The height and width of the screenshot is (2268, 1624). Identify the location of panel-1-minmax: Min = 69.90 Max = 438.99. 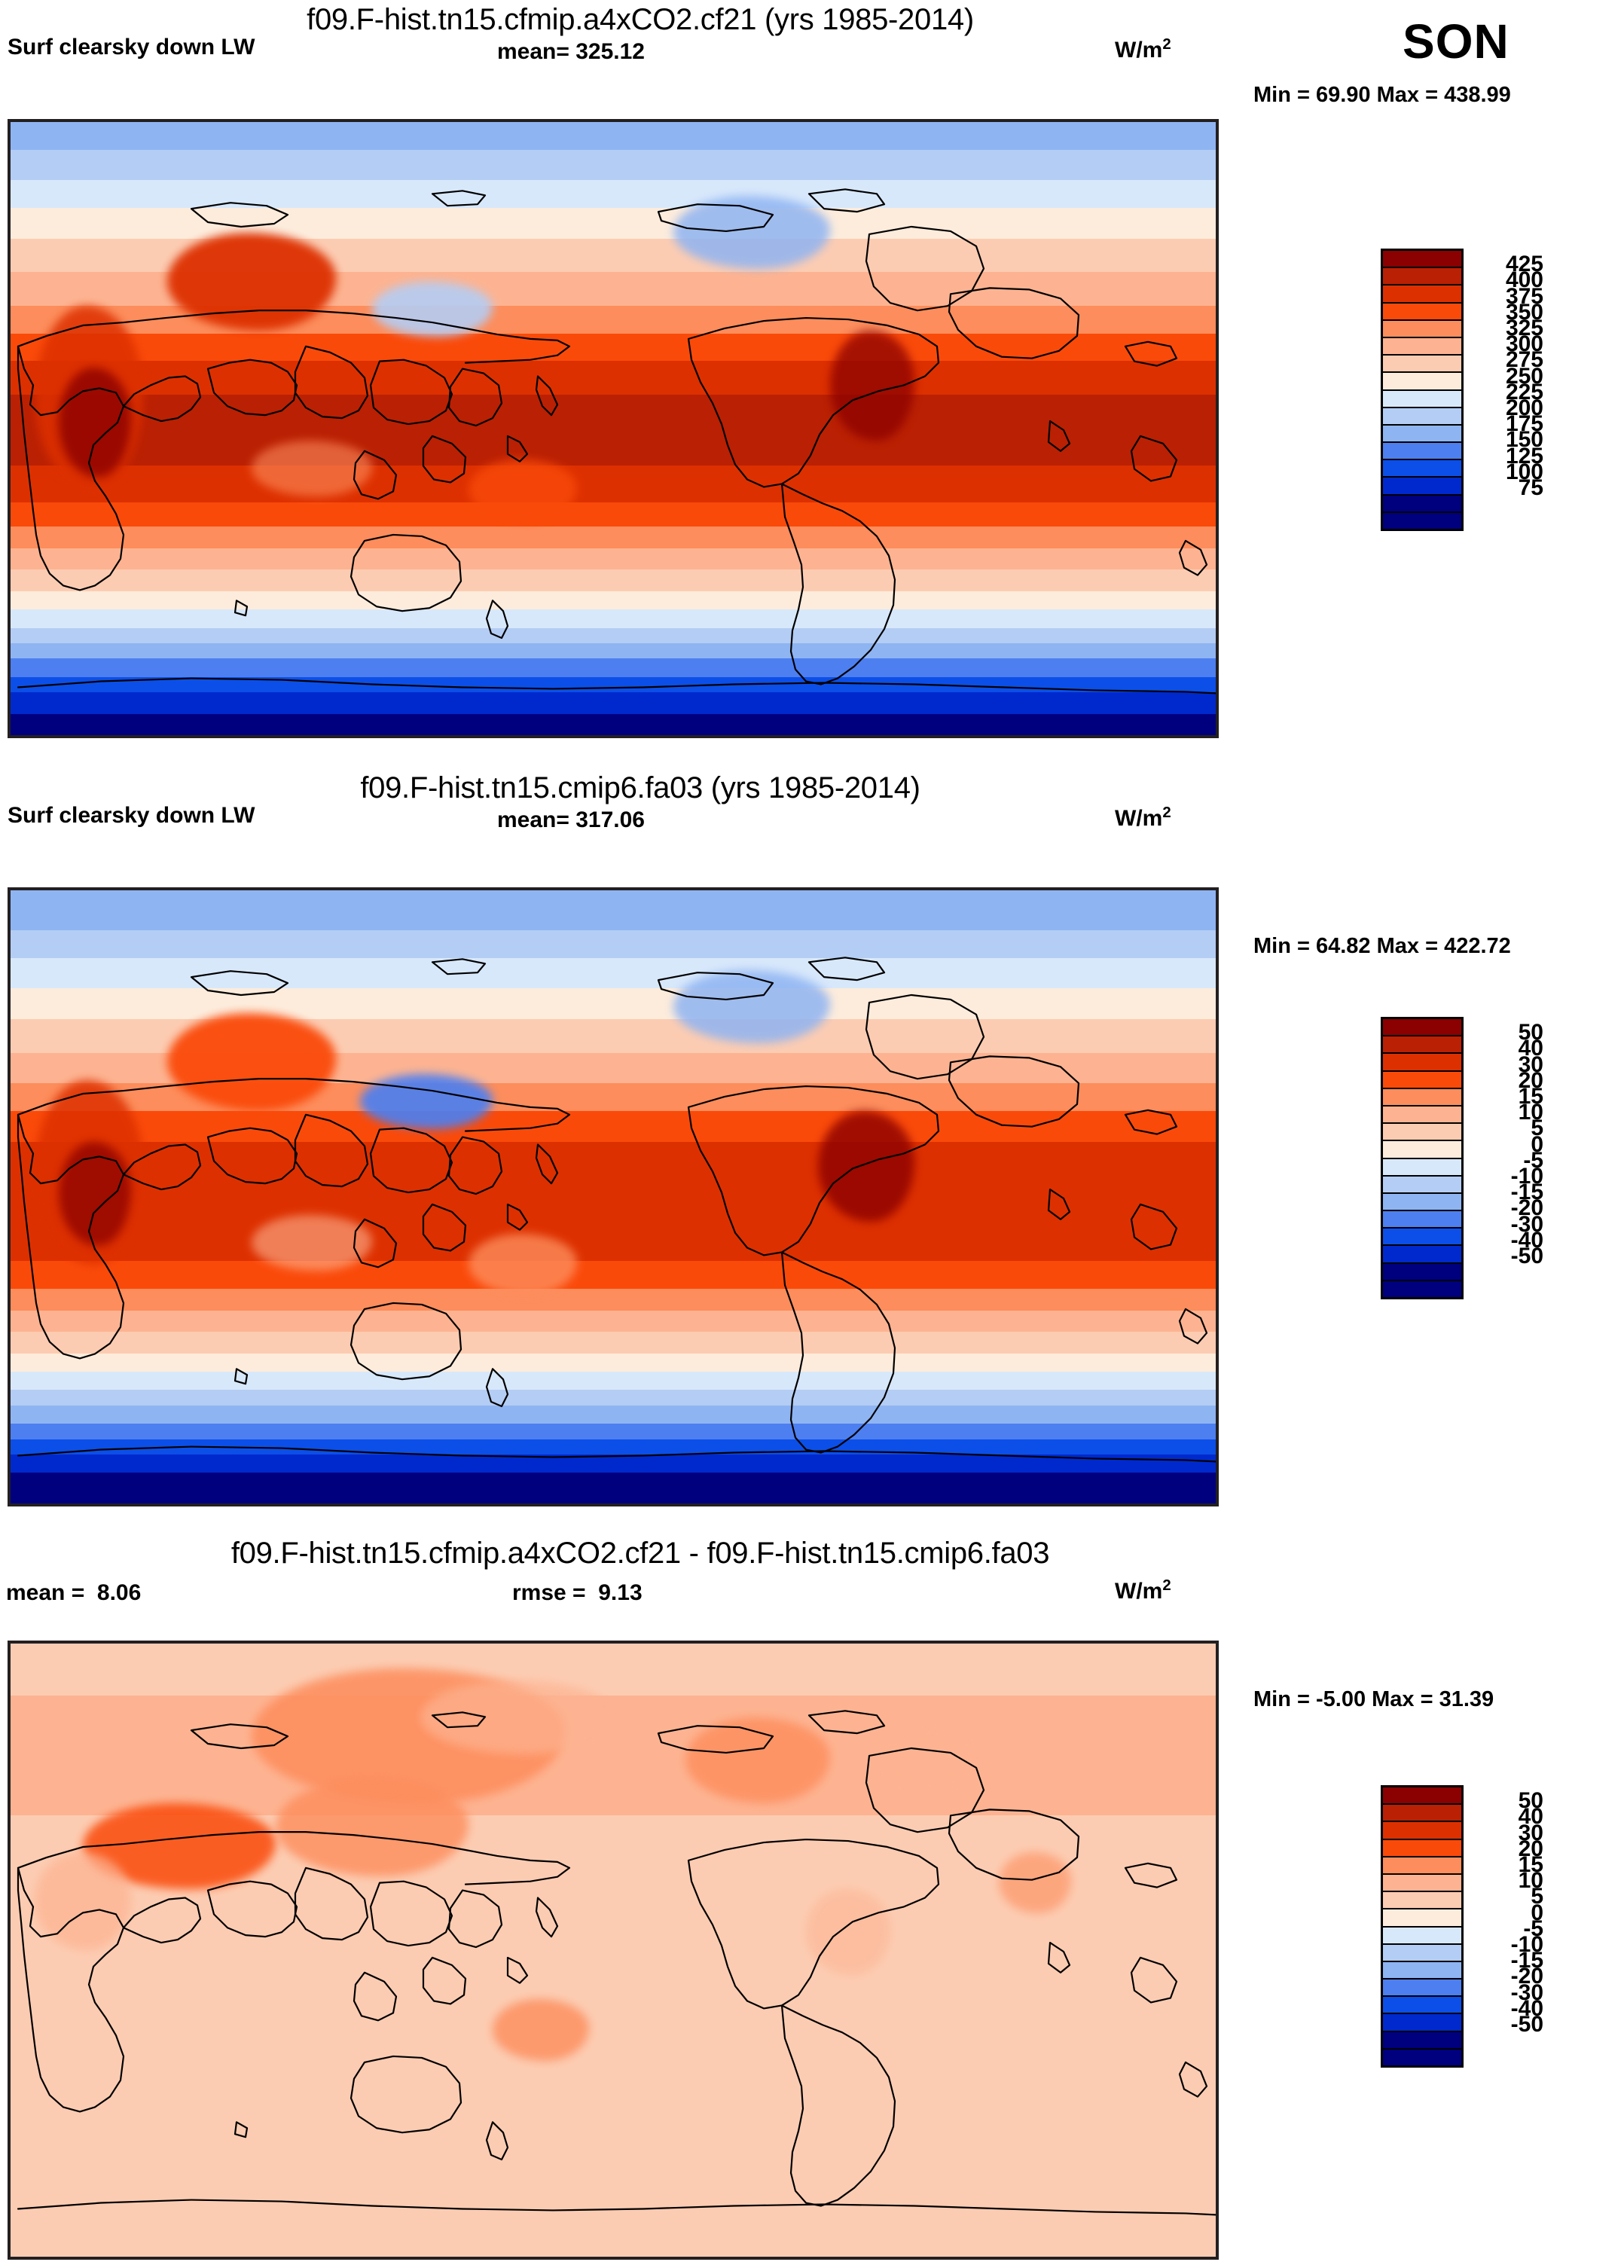
(1382, 95).